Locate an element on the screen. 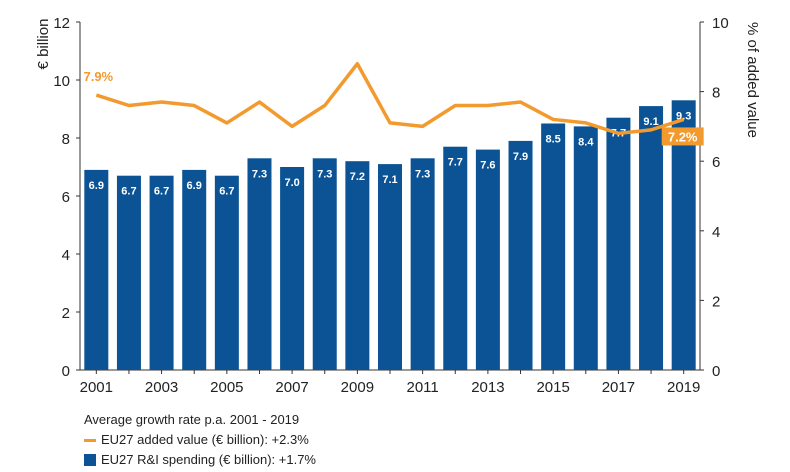 This screenshot has height=472, width=790. x-tick-label: 2017 is located at coordinates (618, 387).